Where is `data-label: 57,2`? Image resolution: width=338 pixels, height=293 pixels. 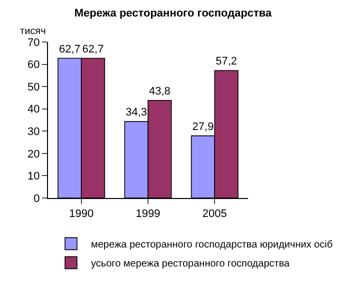 data-label: 57,2 is located at coordinates (227, 62).